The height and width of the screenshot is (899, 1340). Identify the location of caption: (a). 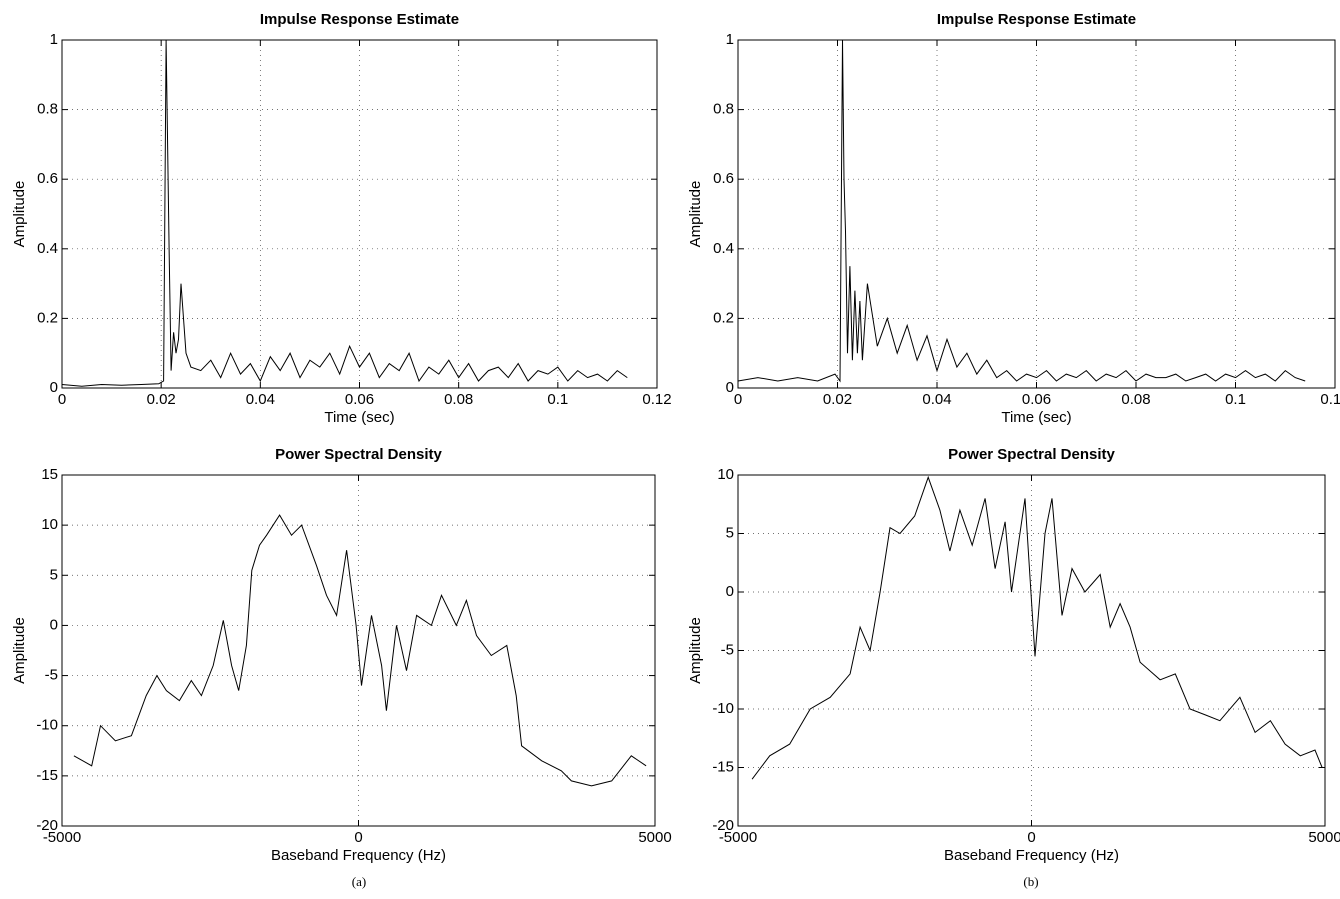
(359, 881).